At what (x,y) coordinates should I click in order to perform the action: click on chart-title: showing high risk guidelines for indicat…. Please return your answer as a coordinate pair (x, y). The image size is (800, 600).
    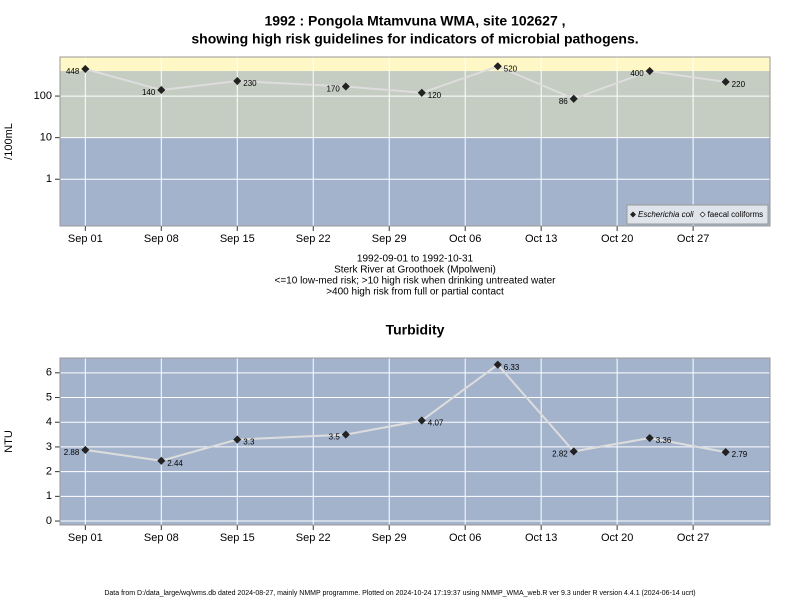
    Looking at the image, I should click on (414, 39).